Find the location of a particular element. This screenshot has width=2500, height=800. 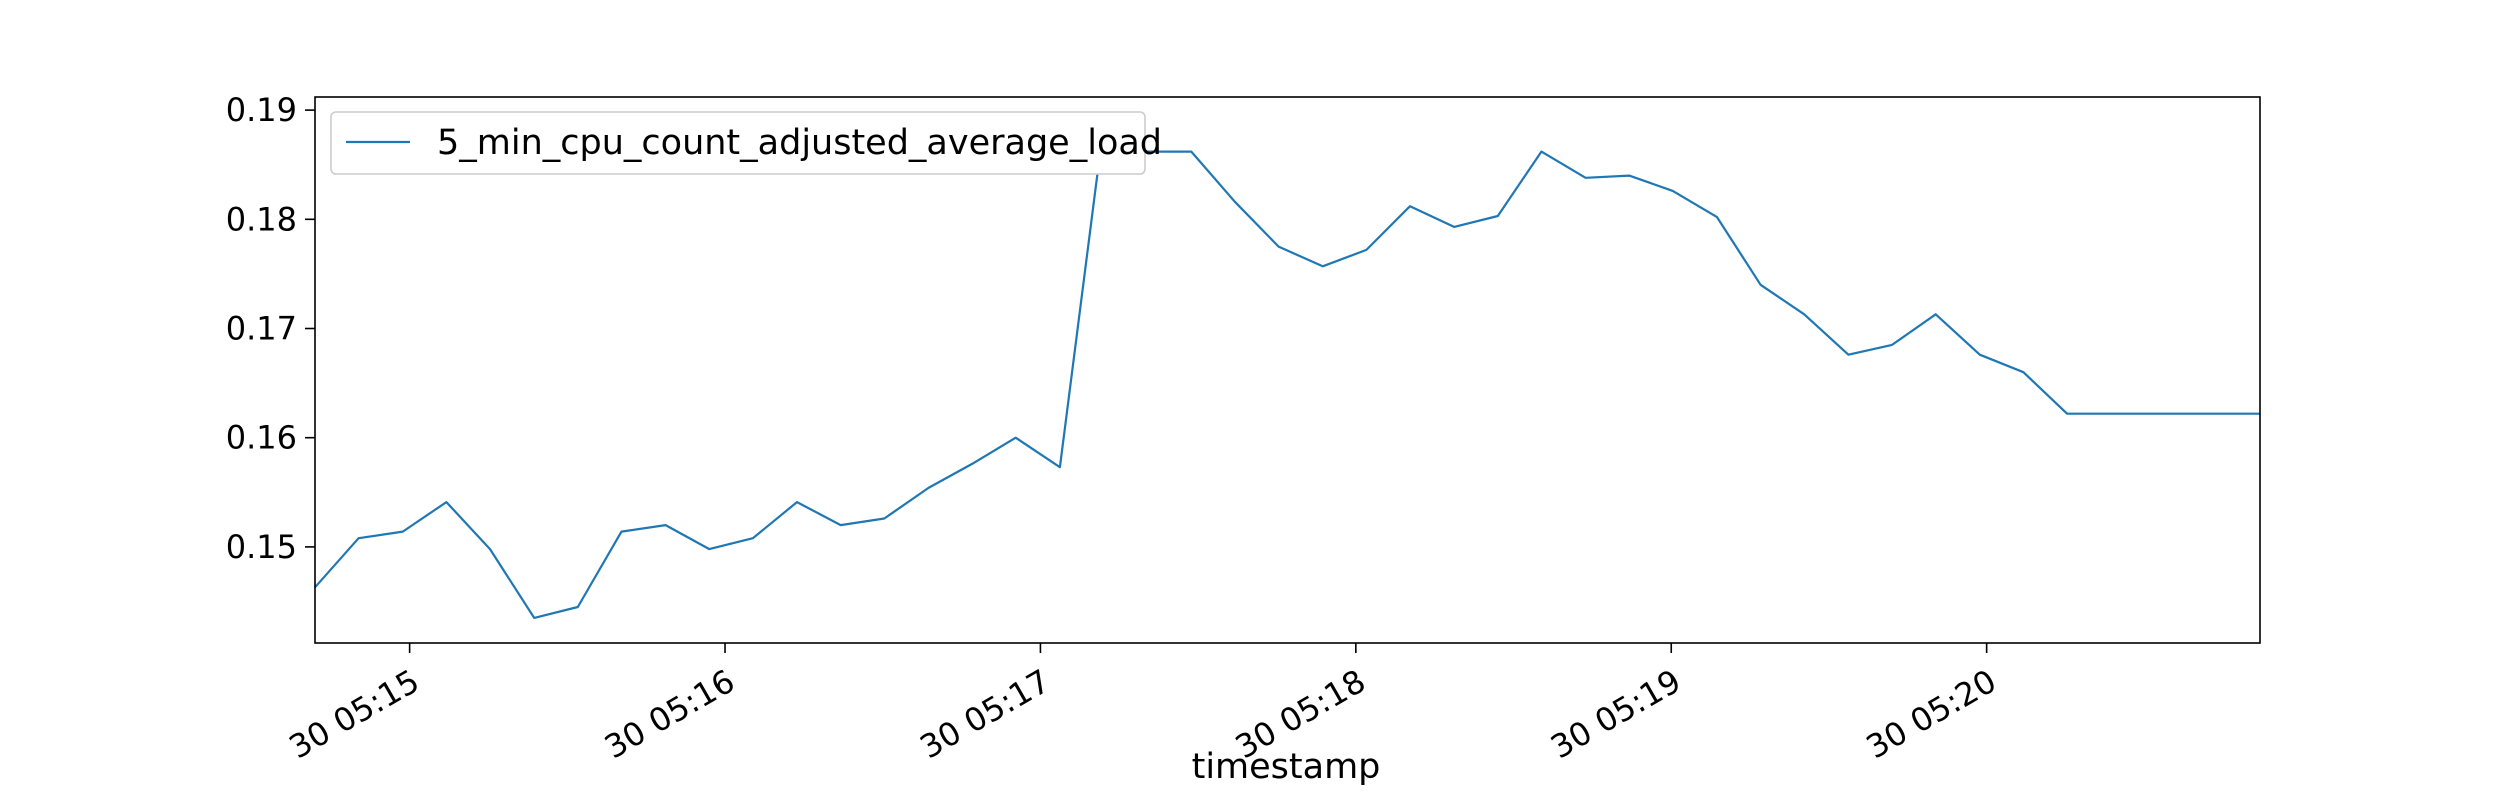

y-axis: 0.15 0.16 0.17 0.18 0.19 is located at coordinates (270, 328).